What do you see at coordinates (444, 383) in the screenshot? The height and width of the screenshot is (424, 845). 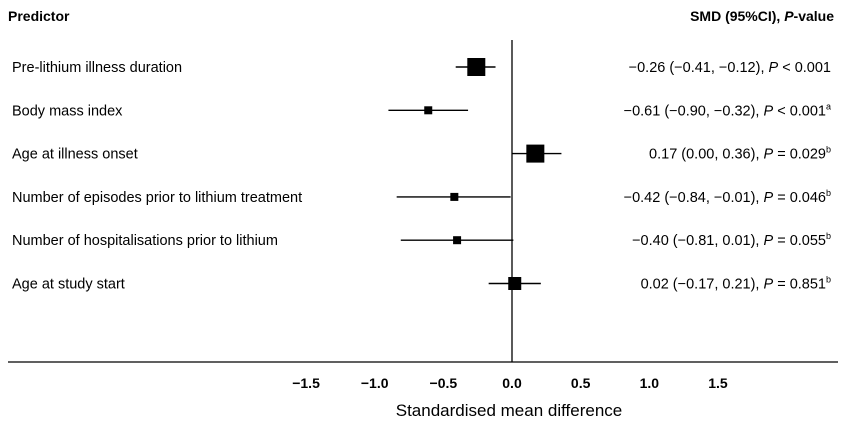 I see `x-tick-label: −0.5` at bounding box center [444, 383].